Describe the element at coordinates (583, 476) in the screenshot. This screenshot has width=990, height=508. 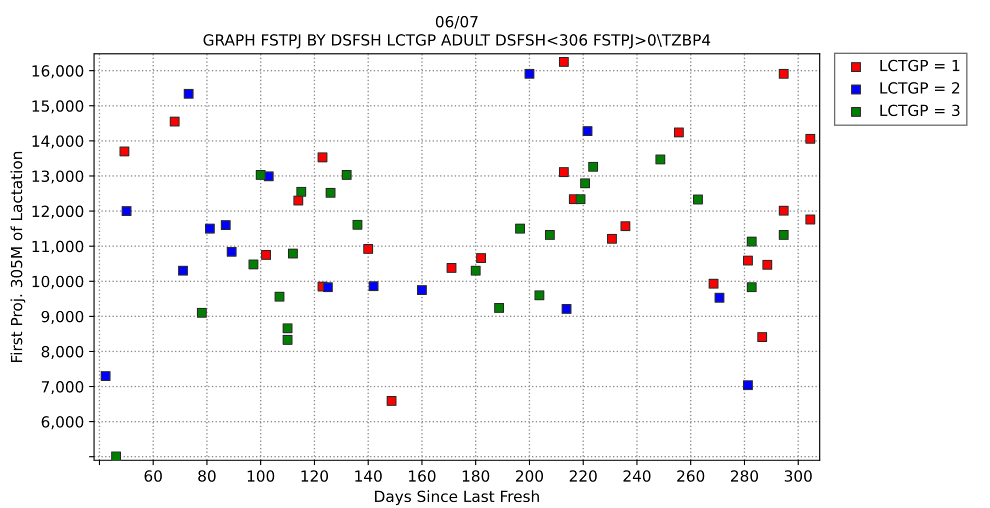
I see `x-tick-label: 220` at that location.